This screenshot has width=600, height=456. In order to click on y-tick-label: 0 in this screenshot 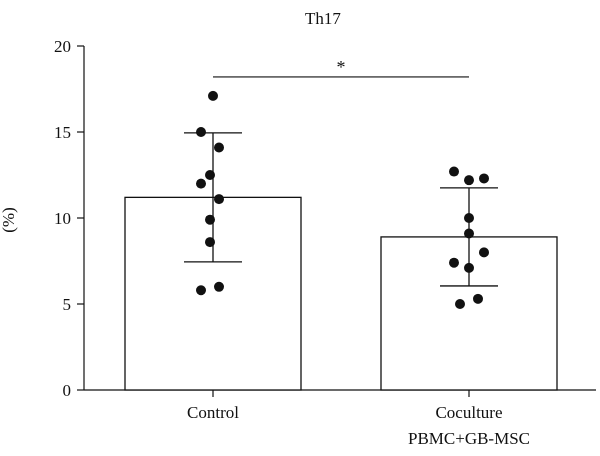, I will do `click(67, 390)`.